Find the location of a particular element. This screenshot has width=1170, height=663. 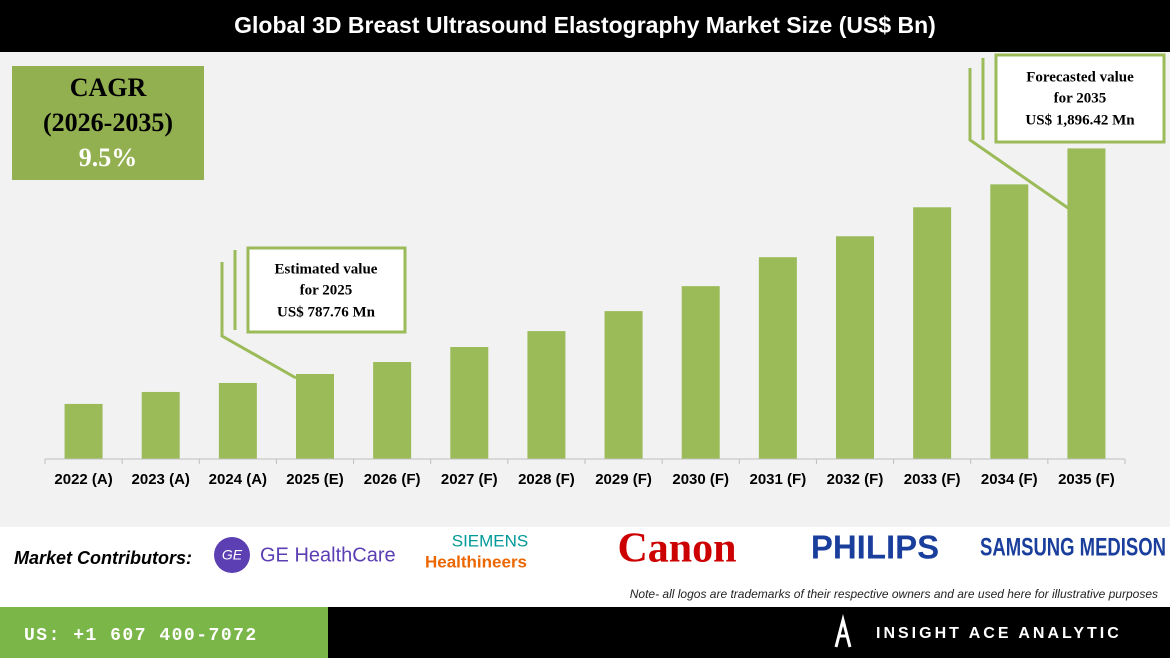

x-tick-label: 2025 (E) is located at coordinates (315, 479).